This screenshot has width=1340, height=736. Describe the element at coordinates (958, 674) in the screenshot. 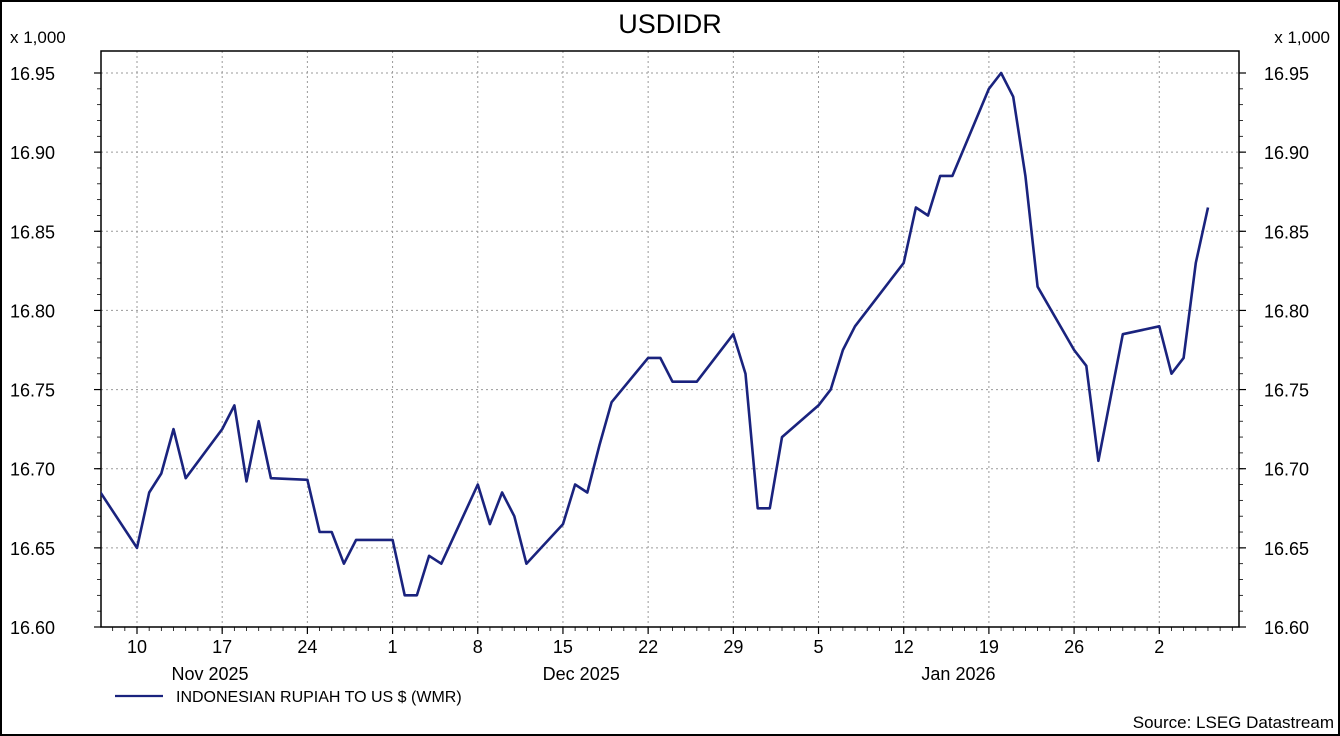

I see `month-label: Jan 2026` at that location.